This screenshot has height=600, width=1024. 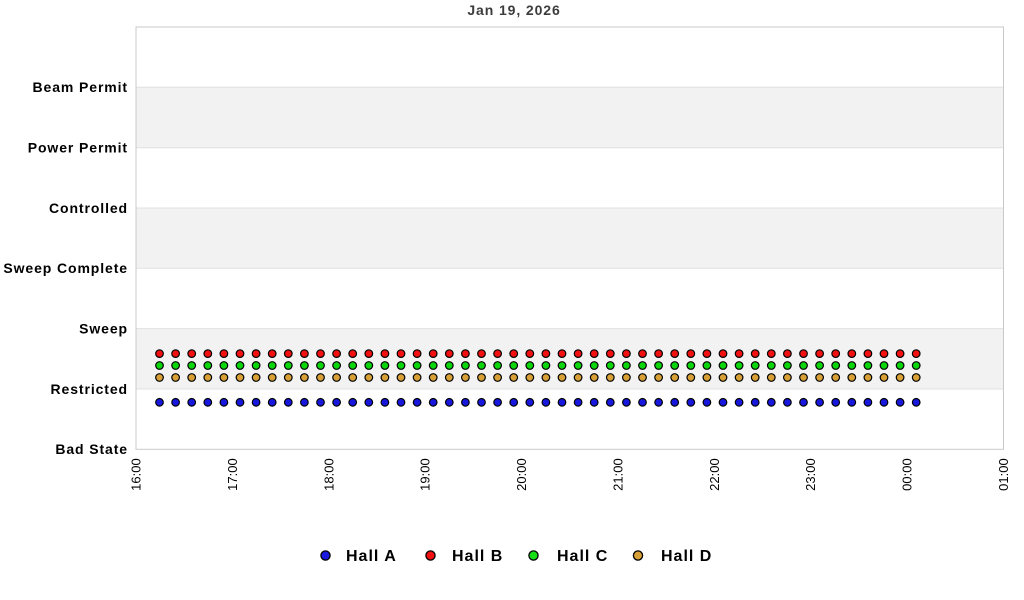 What do you see at coordinates (617, 474) in the screenshot?
I see `svg-text: 21:00` at bounding box center [617, 474].